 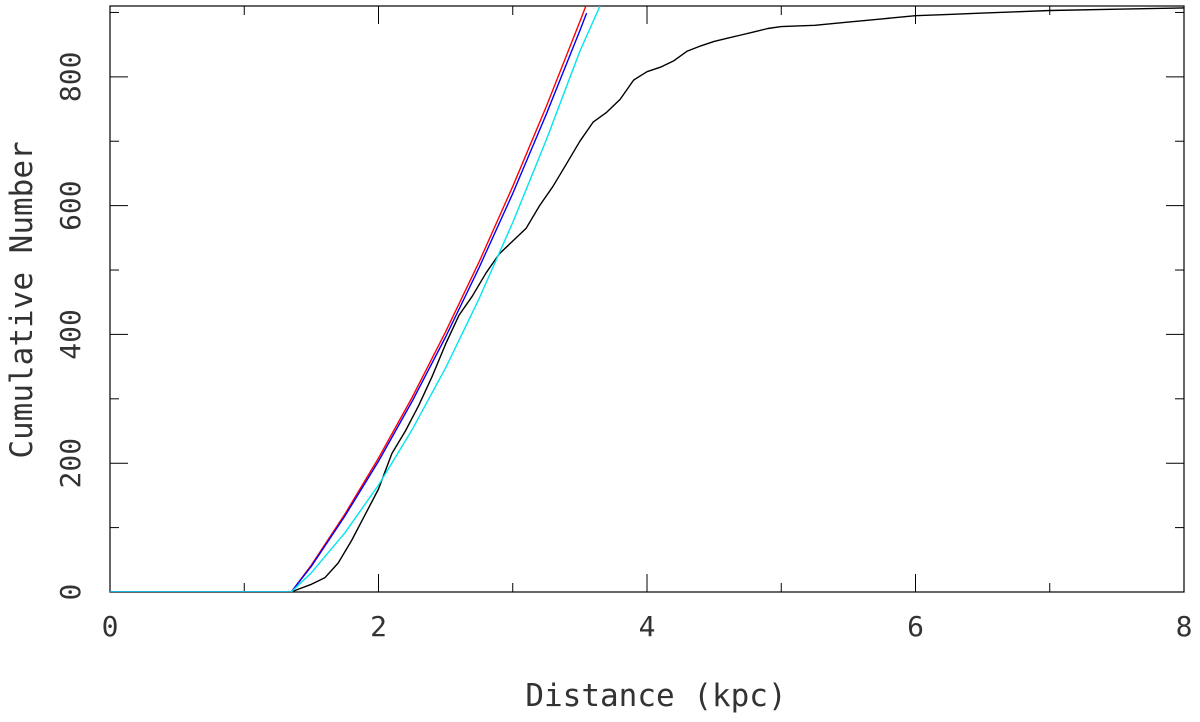 What do you see at coordinates (70, 463) in the screenshot?
I see `y-tick-label: 200` at bounding box center [70, 463].